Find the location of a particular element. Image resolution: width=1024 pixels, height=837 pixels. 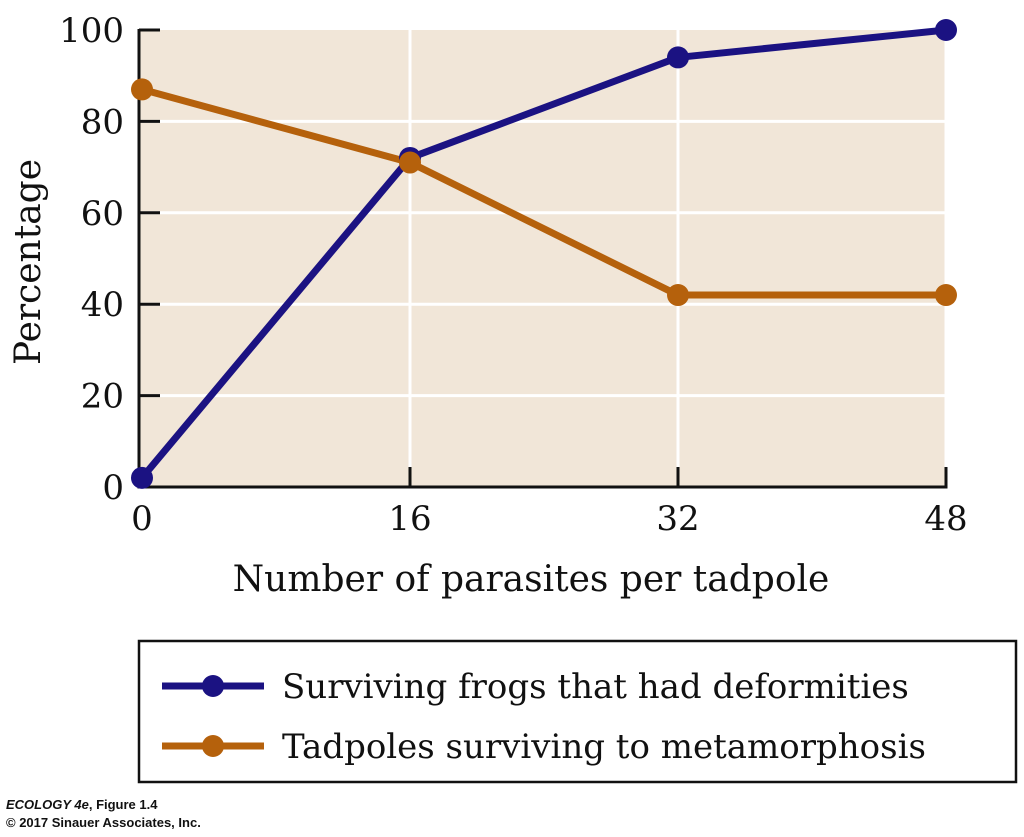

x-tick-label: 16 is located at coordinates (409, 519).